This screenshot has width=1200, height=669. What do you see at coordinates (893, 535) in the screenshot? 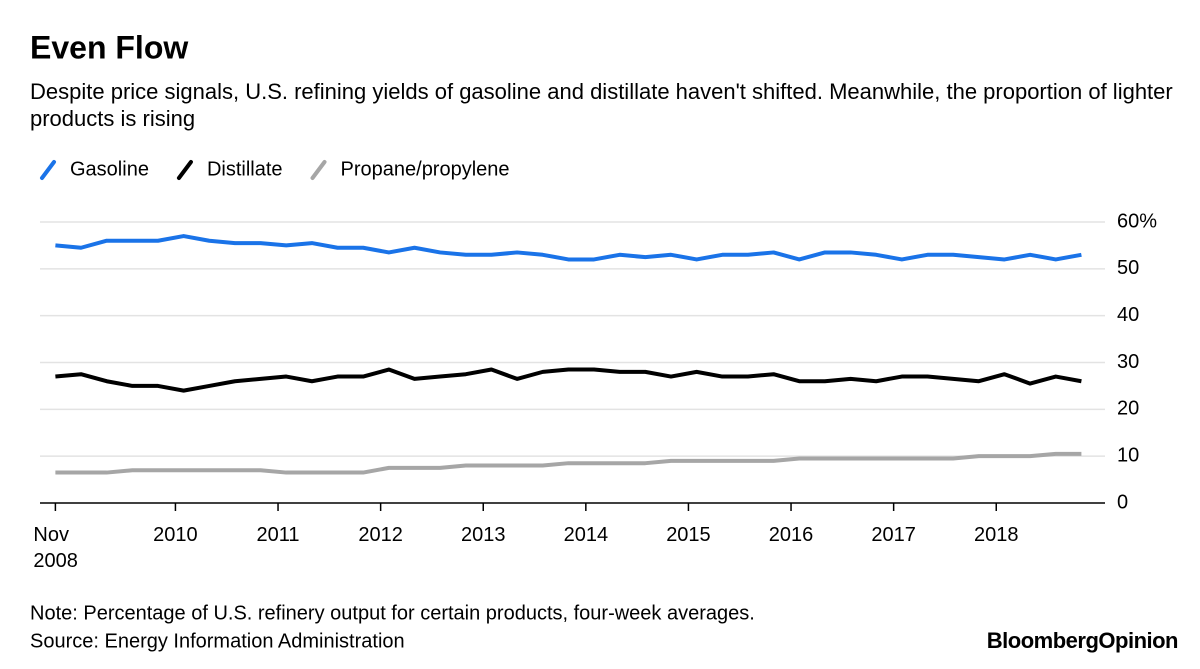
I see `x-tick-label: 2017` at bounding box center [893, 535].